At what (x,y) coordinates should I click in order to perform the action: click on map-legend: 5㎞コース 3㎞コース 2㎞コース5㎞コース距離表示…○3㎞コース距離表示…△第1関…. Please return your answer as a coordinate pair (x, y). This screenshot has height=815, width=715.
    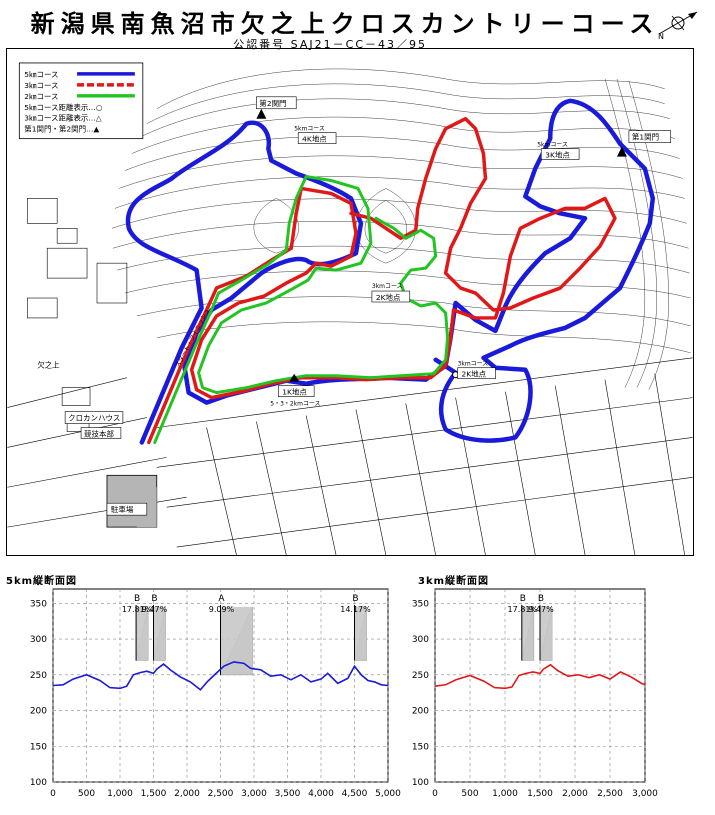
    Looking at the image, I should click on (81, 101).